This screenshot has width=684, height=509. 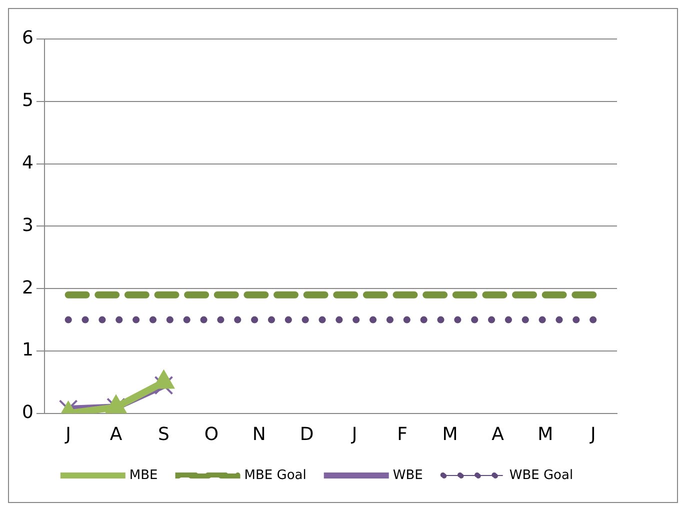 I want to click on legend-label: MBE, so click(x=143, y=475).